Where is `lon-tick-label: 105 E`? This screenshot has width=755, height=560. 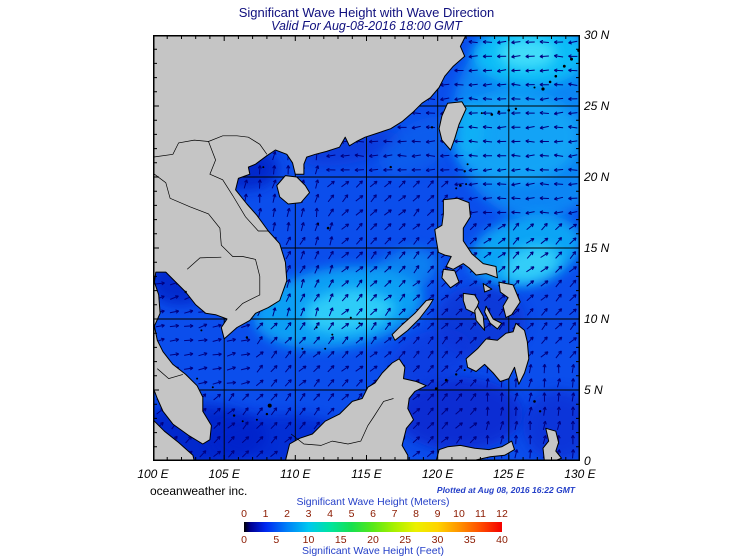 lon-tick-label: 105 E is located at coordinates (224, 474).